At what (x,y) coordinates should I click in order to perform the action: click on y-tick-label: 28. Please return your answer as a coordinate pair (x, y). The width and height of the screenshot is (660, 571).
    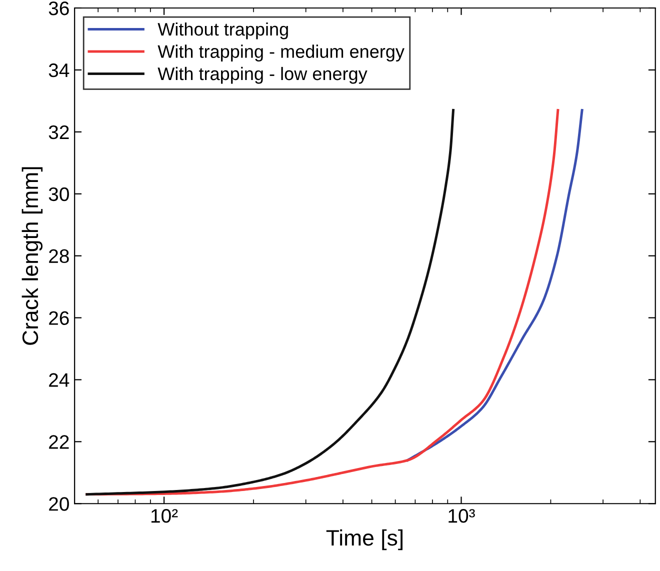
    Looking at the image, I should click on (59, 256).